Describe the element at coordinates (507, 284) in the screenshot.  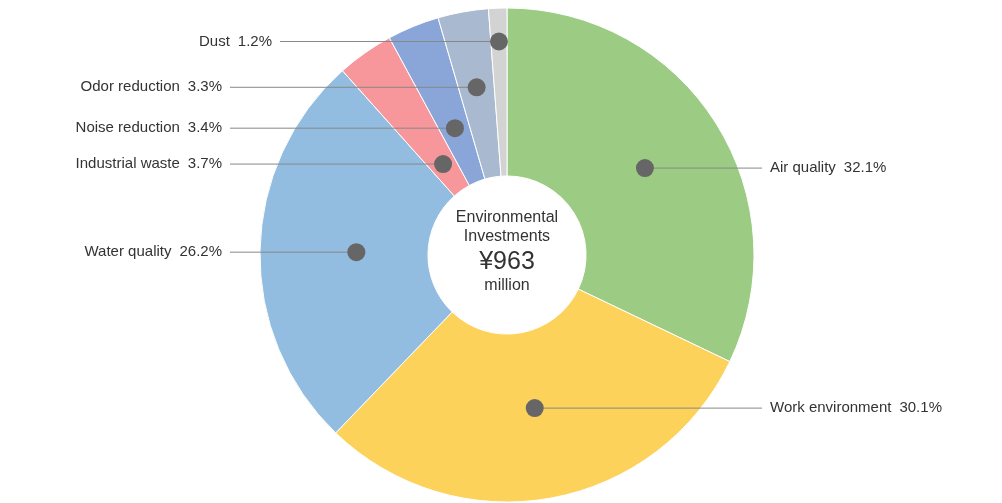
I see `text: million` at that location.